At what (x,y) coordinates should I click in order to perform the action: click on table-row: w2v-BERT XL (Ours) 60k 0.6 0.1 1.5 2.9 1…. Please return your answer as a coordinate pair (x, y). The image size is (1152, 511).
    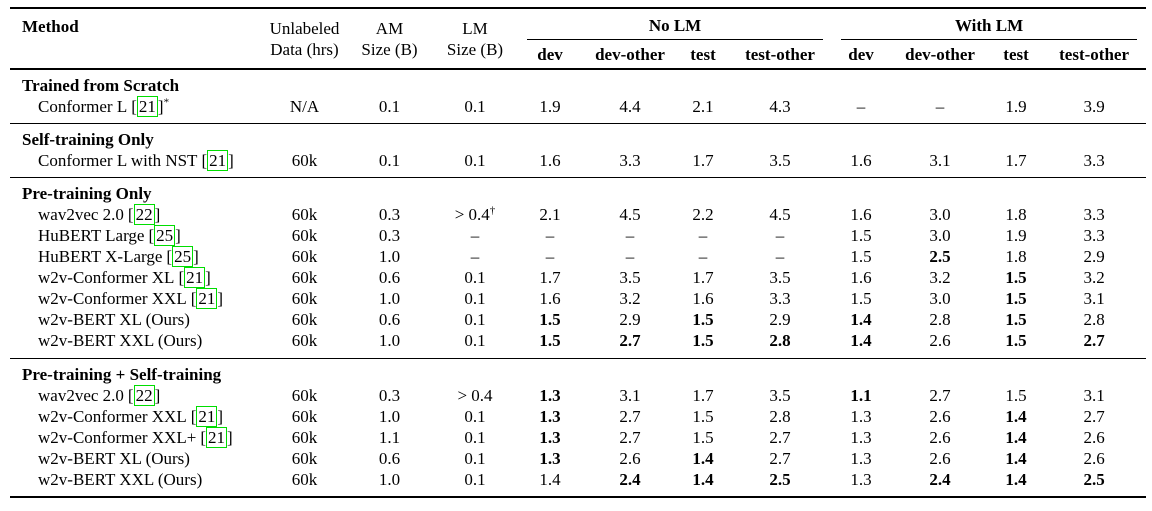
    Looking at the image, I should click on (578, 319).